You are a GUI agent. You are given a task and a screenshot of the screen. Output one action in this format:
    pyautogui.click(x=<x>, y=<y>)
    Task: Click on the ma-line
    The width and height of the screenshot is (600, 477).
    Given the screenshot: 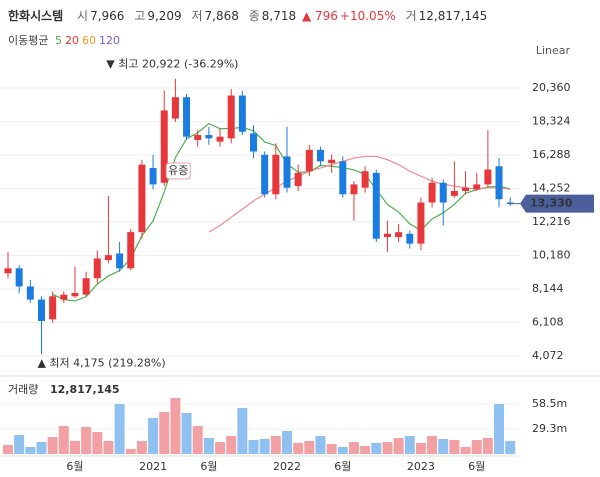 What is the action you would take?
    pyautogui.click(x=359, y=194)
    